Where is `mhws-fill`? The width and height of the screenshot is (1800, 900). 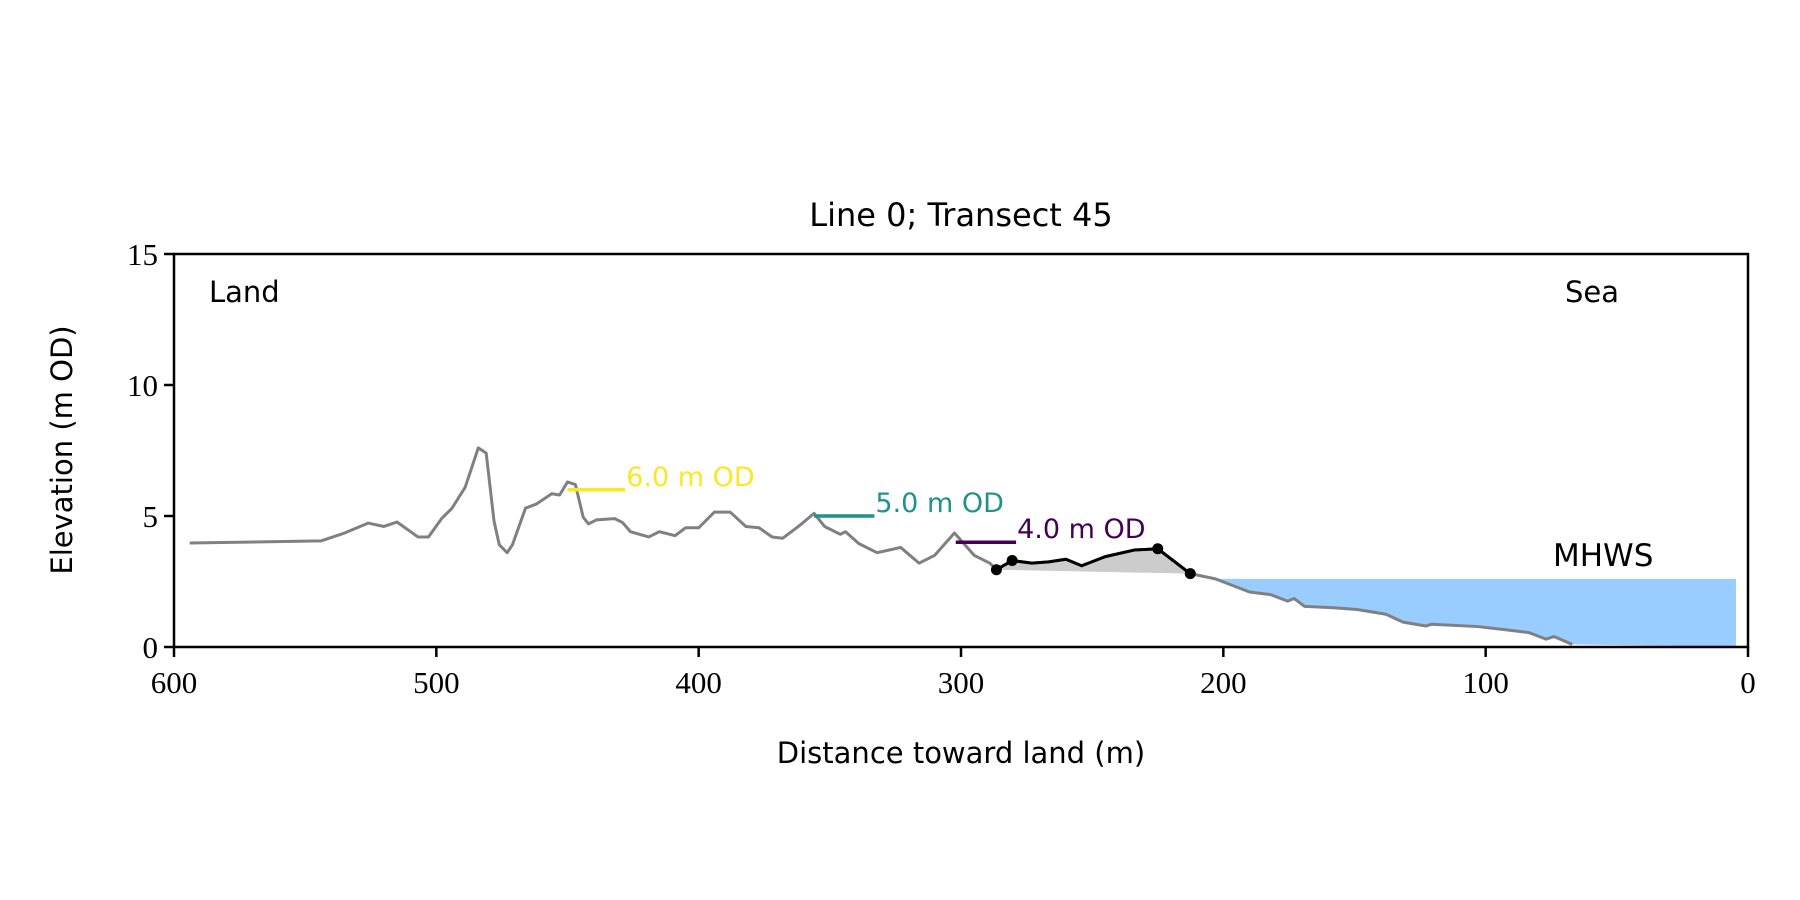 mhws-fill is located at coordinates (1476, 612).